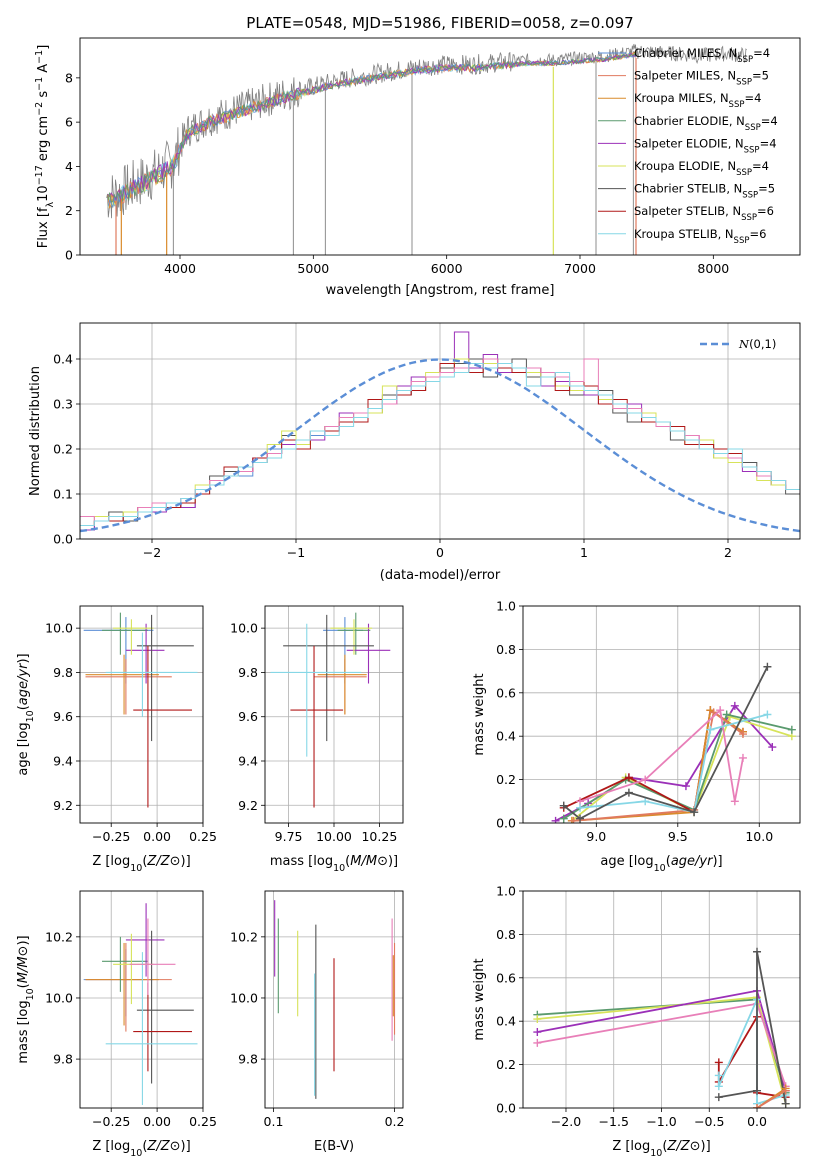 This screenshot has width=819, height=1174. Describe the element at coordinates (440, 451) in the screenshot. I see `histogram-series` at that location.